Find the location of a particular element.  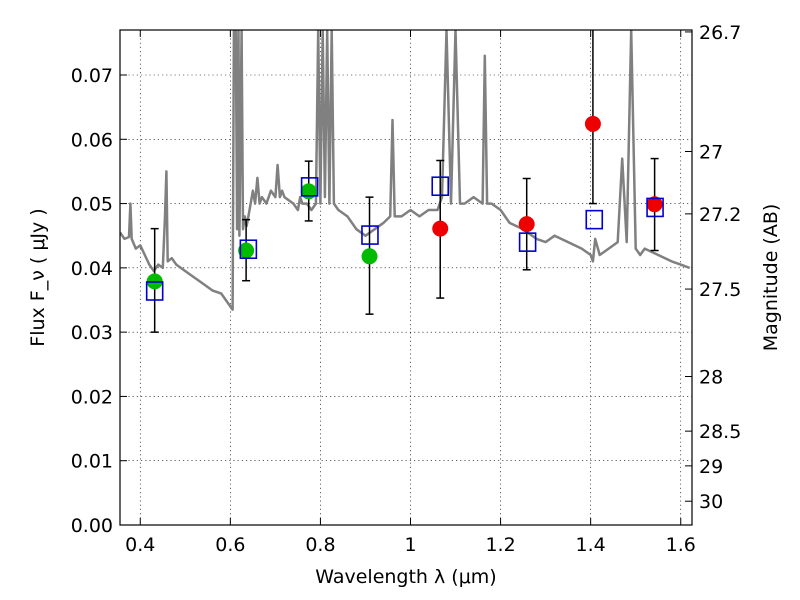

y-tick-label: 0.03 is located at coordinates (92, 333).